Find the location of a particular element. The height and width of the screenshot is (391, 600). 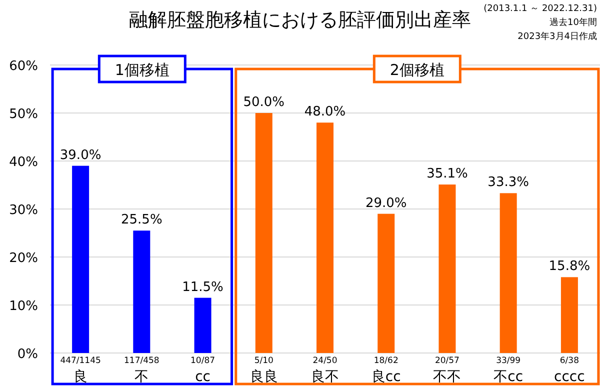

y-tick-label: 30% is located at coordinates (23, 210).